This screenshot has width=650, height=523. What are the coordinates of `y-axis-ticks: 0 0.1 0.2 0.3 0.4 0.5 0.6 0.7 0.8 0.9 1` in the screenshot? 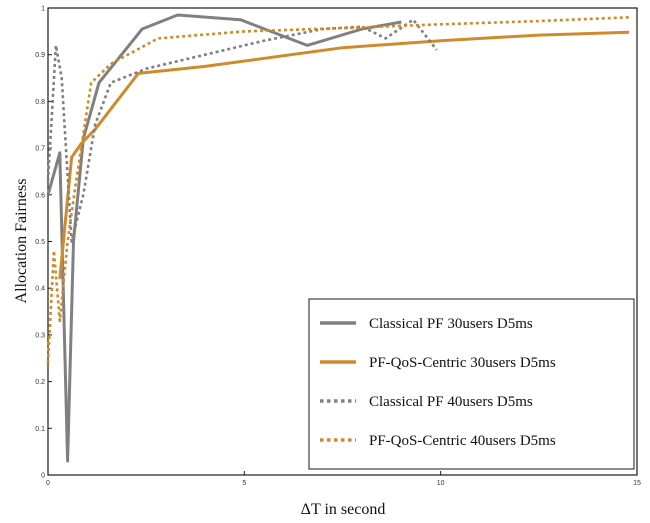 It's located at (43, 243).